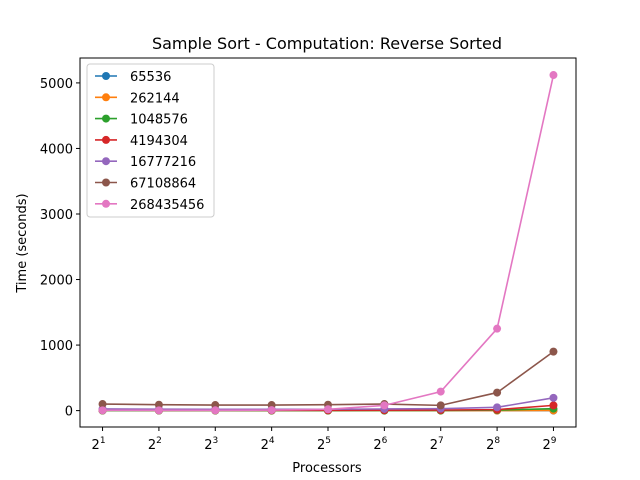 The image size is (640, 480). Describe the element at coordinates (437, 444) in the screenshot. I see `x-tick-label: 27` at that location.